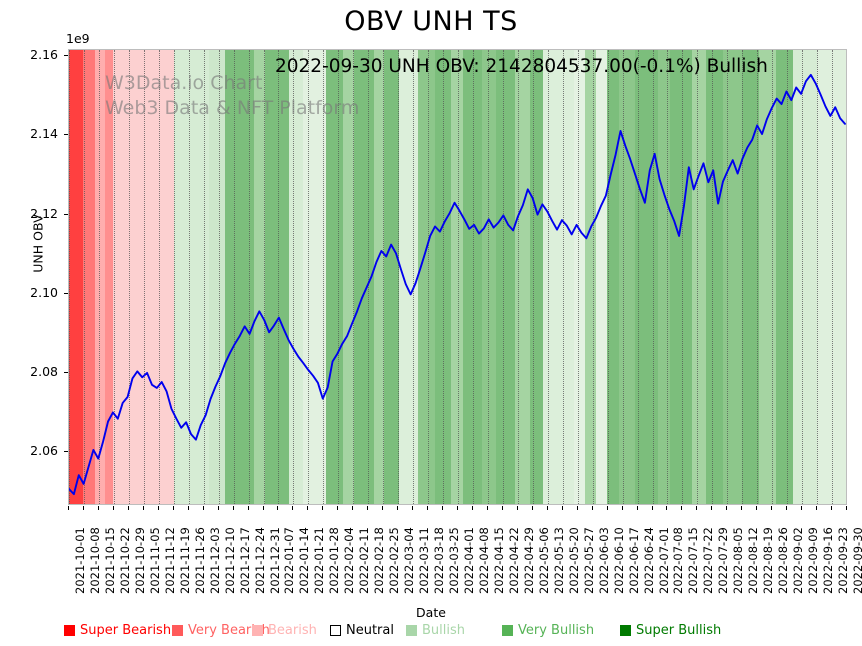 This screenshot has height=646, width=862. I want to click on x-tick-label: 2022-04-15, so click(498, 560).